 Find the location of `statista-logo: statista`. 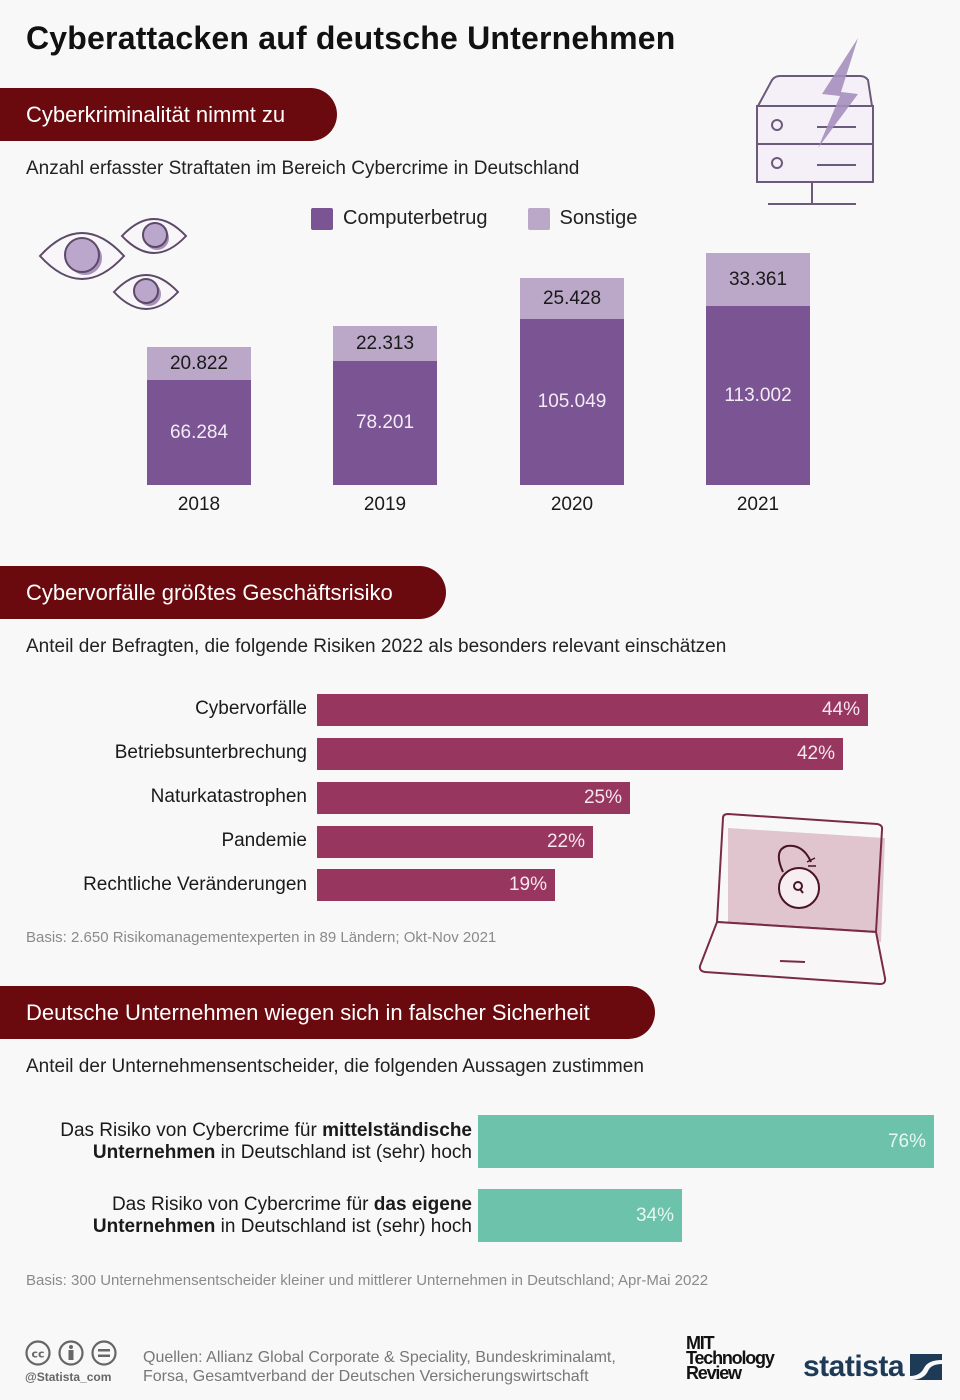

statista-logo: statista is located at coordinates (873, 1367).